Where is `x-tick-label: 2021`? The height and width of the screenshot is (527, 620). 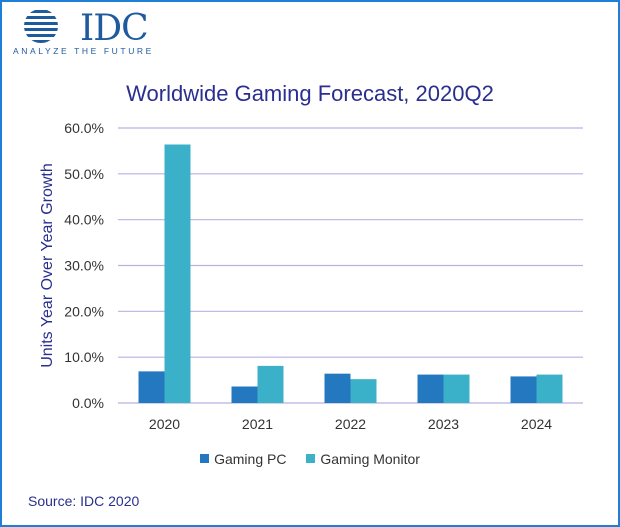 x-tick-label: 2021 is located at coordinates (257, 424).